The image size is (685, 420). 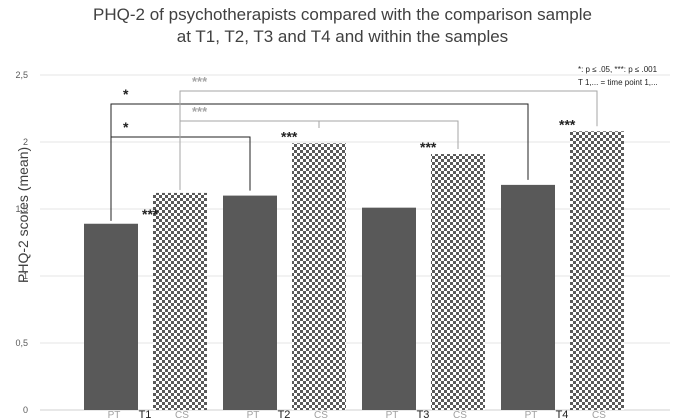 I want to click on bar-cs-T1, so click(x=180, y=301).